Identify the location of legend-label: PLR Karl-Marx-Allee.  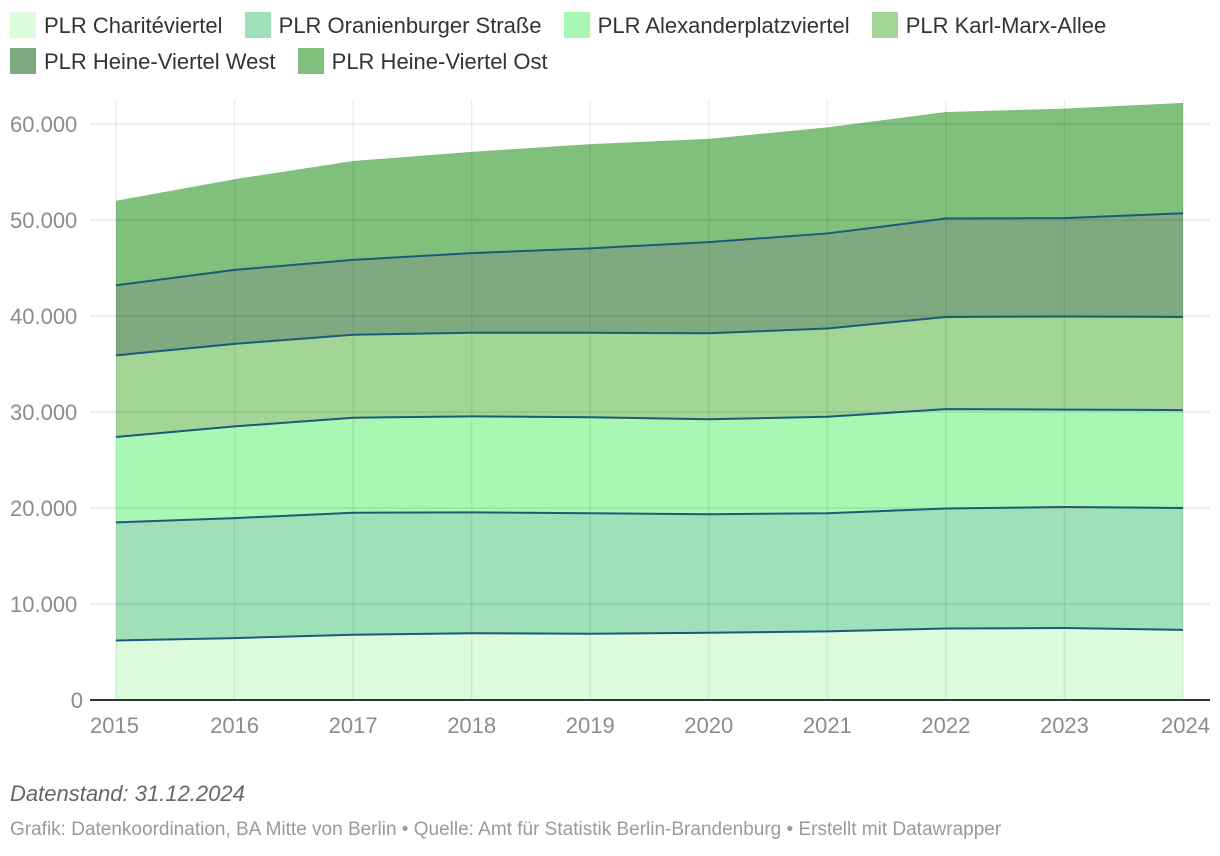
(1006, 25).